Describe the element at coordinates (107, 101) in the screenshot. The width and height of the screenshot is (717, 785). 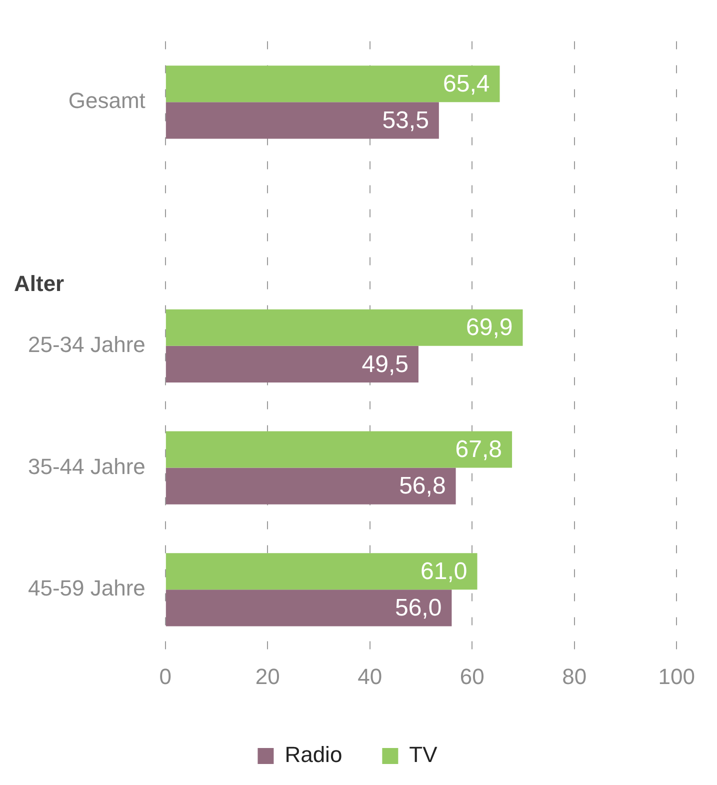
I see `y-tick-label: Gesamt` at that location.